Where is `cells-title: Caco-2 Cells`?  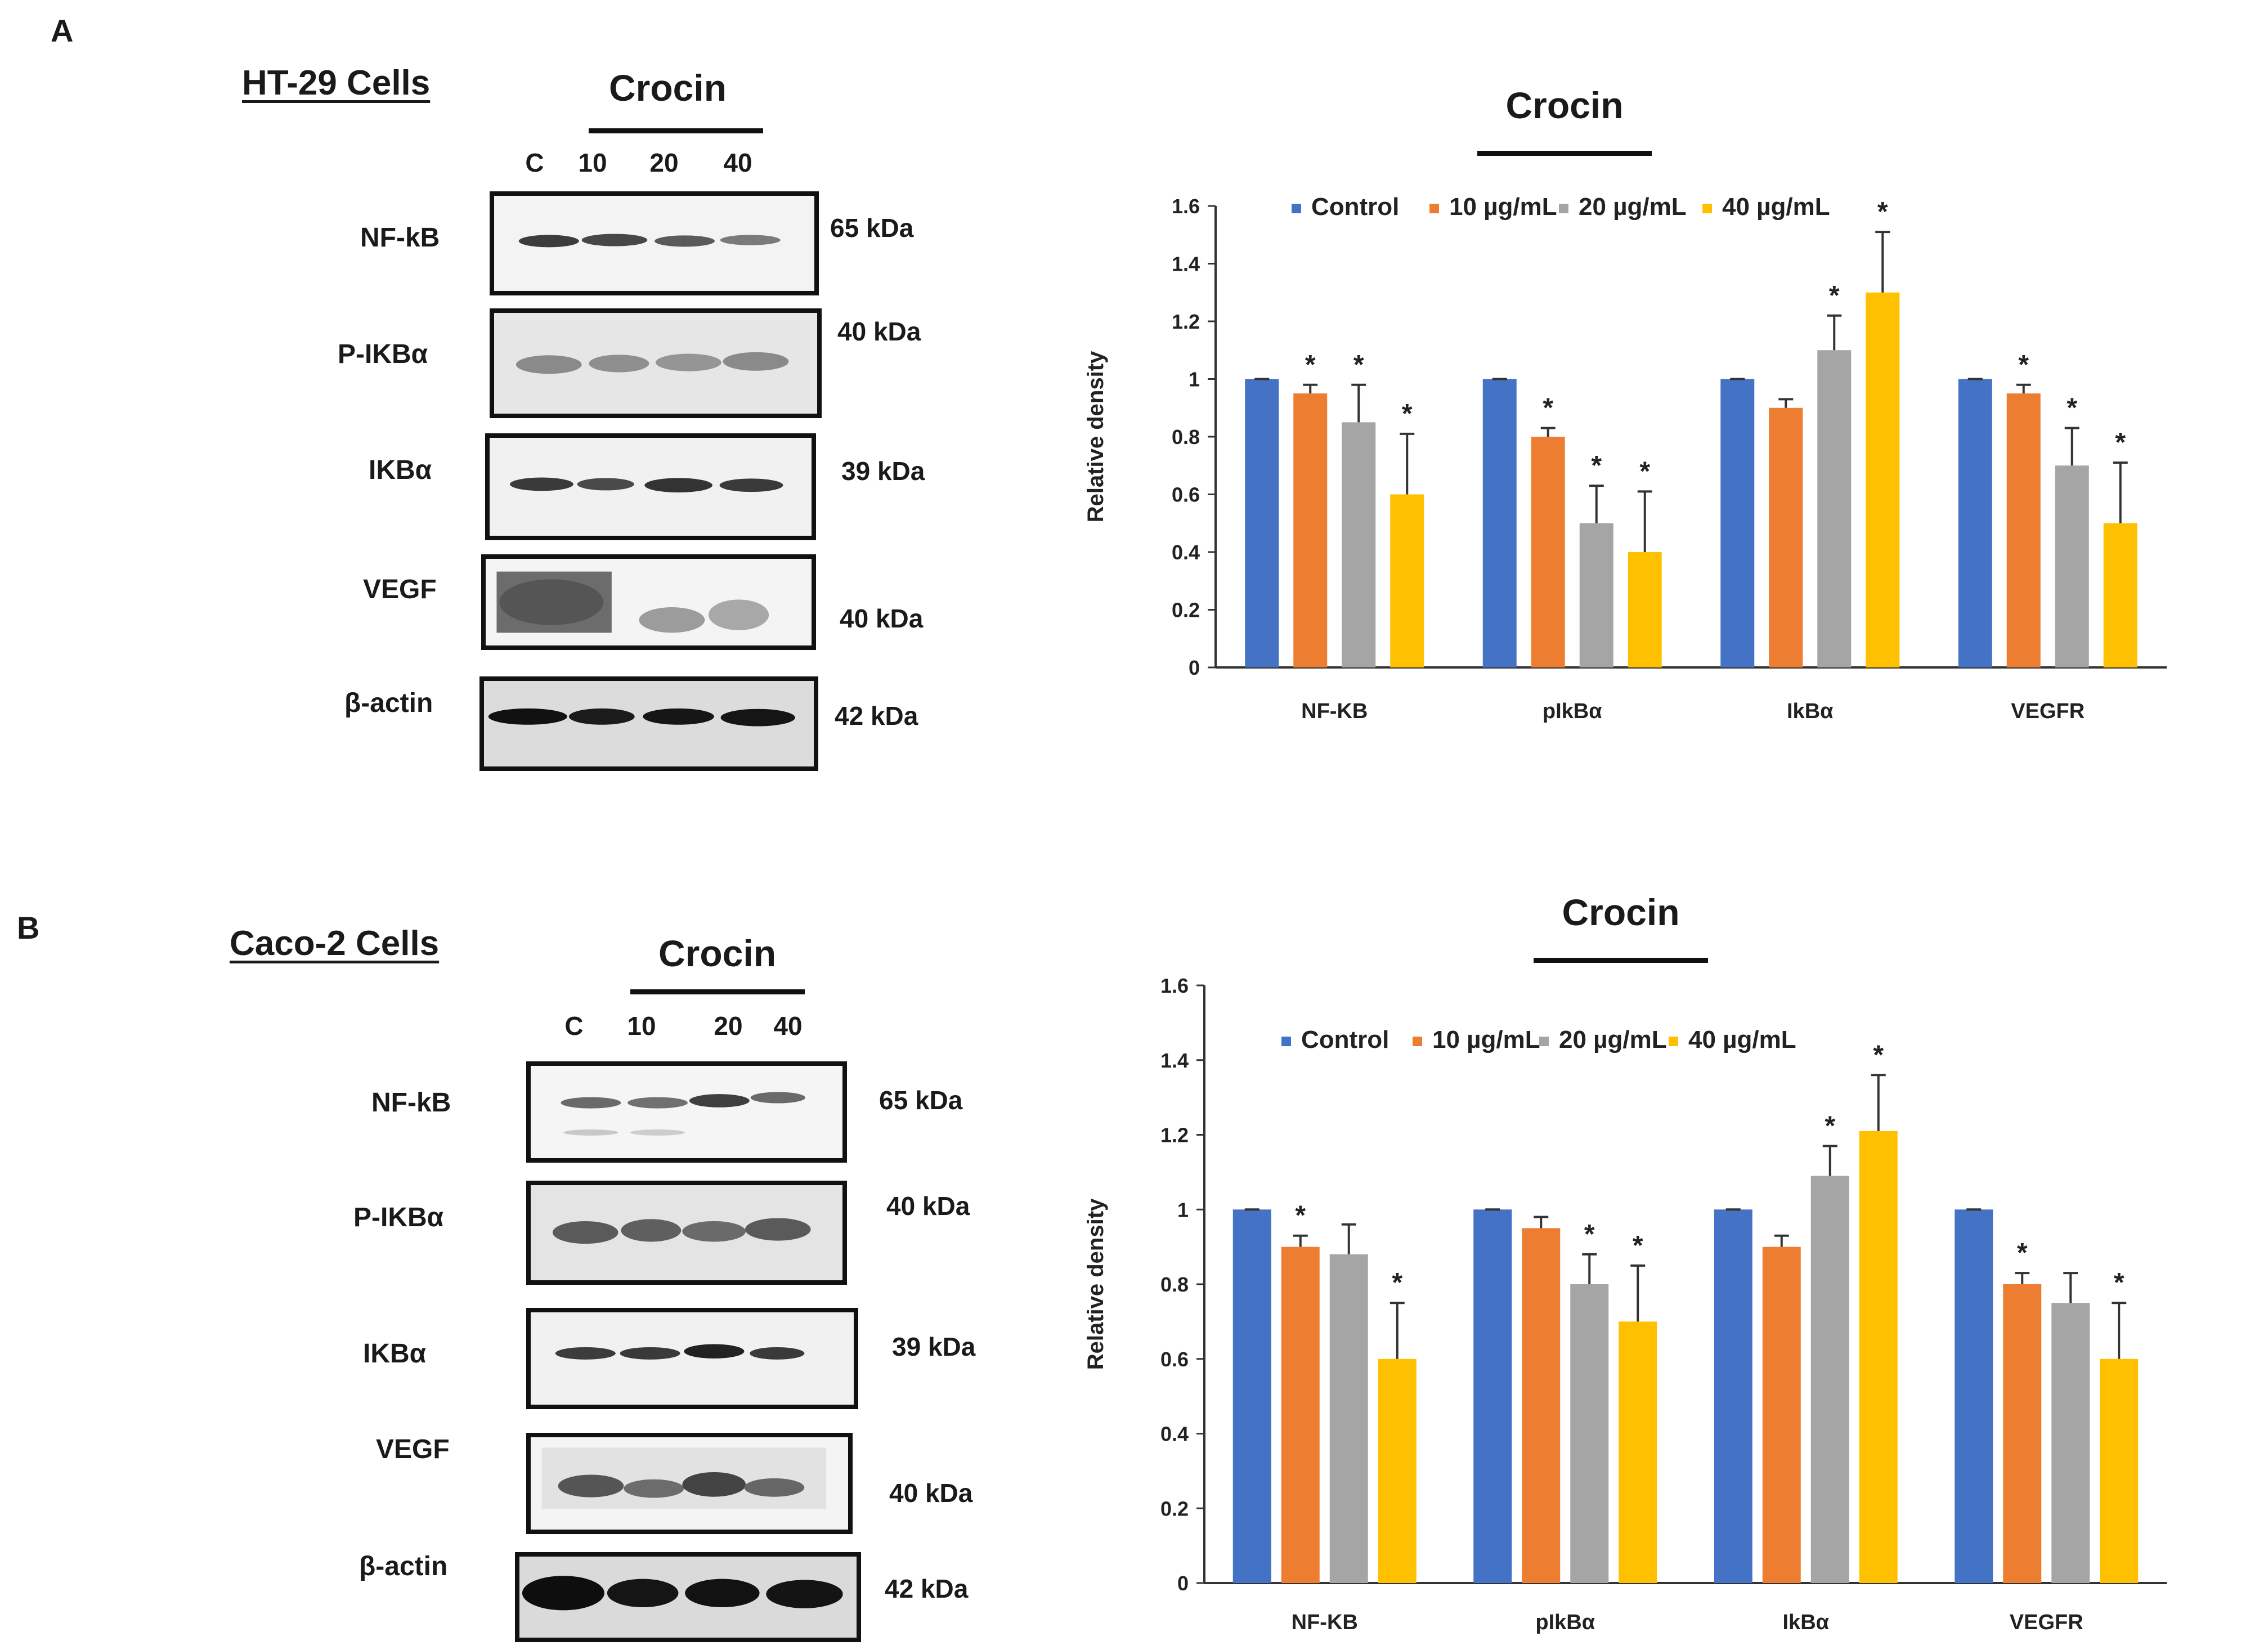
cells-title: Caco-2 Cells is located at coordinates (335, 943).